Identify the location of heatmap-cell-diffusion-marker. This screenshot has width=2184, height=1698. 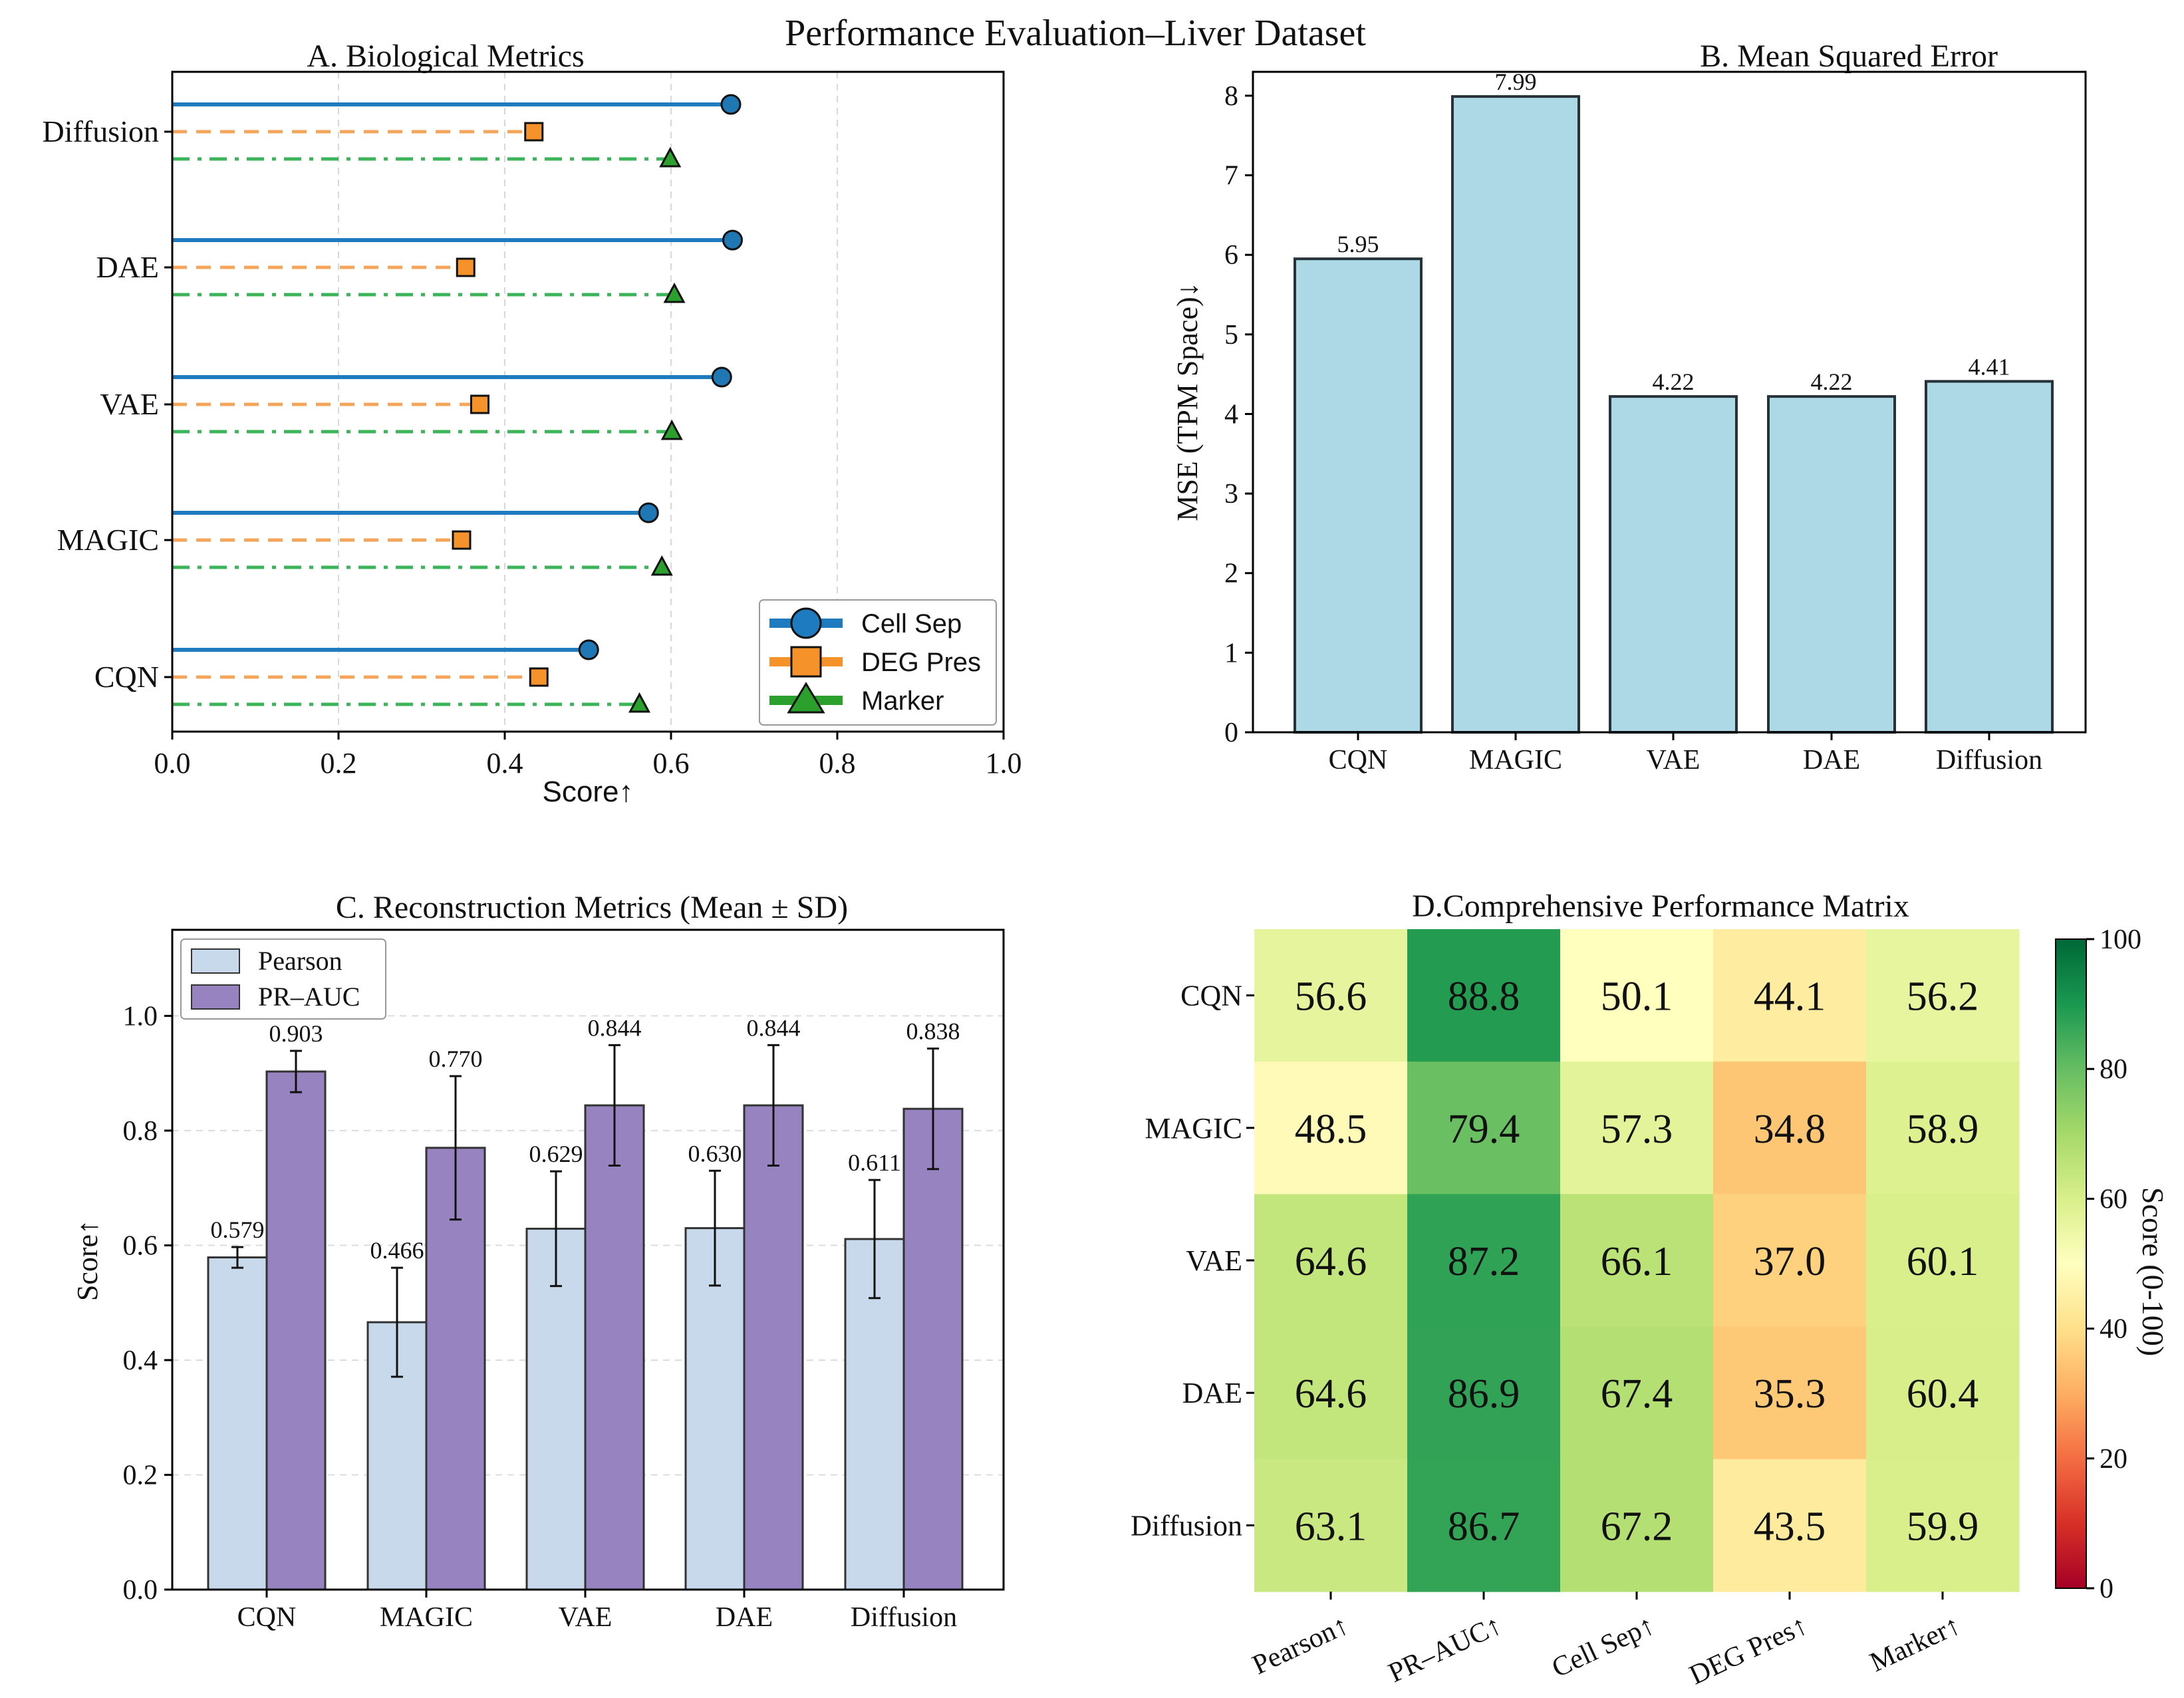
(1943, 1525).